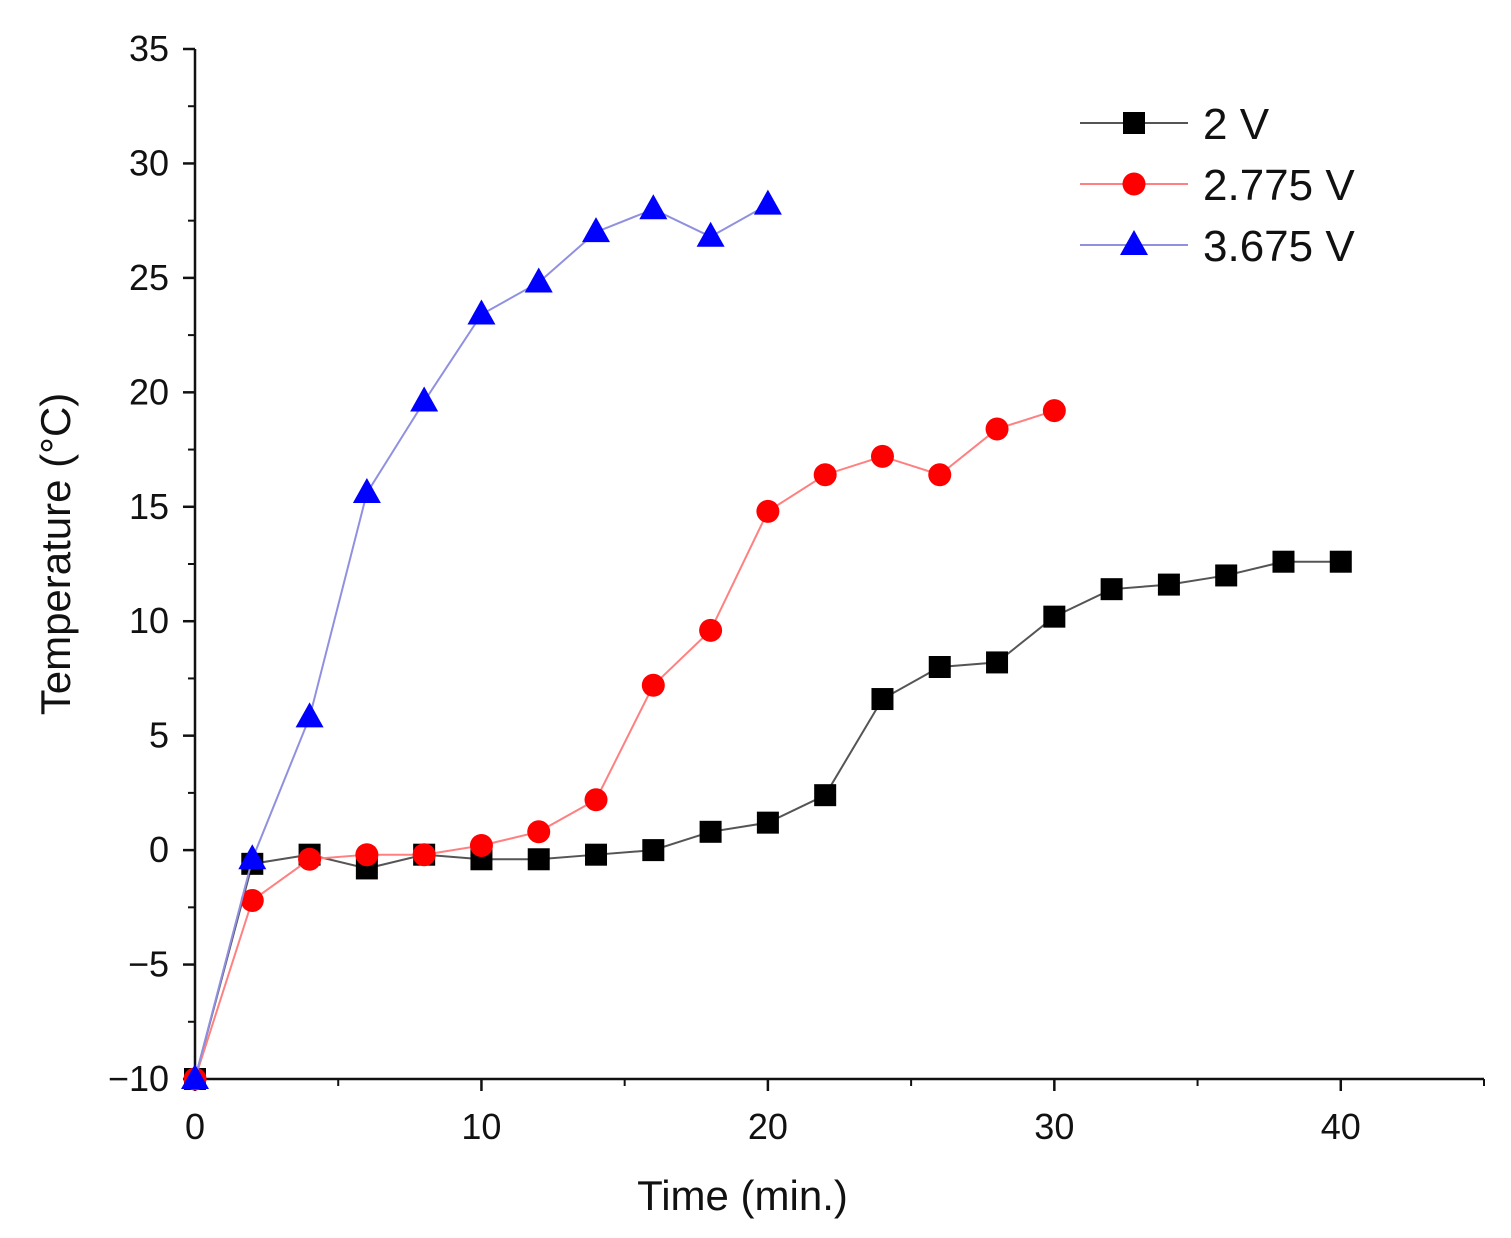 The width and height of the screenshot is (1511, 1238). I want to click on y-tick-label: 25, so click(149, 277).